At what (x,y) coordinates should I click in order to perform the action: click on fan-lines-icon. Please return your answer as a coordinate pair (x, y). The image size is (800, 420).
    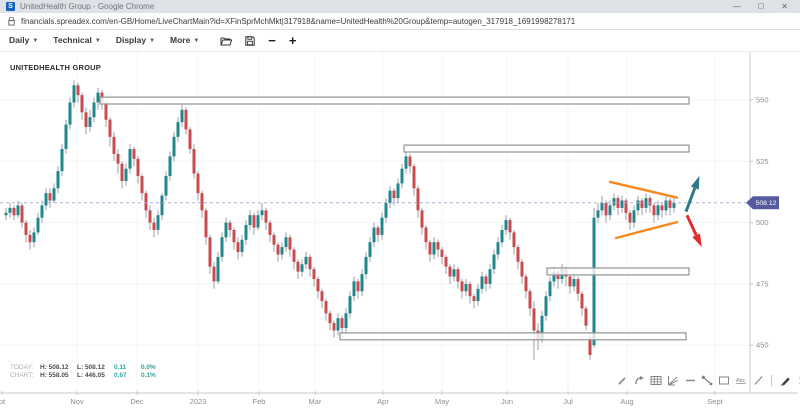
    Looking at the image, I should click on (673, 380).